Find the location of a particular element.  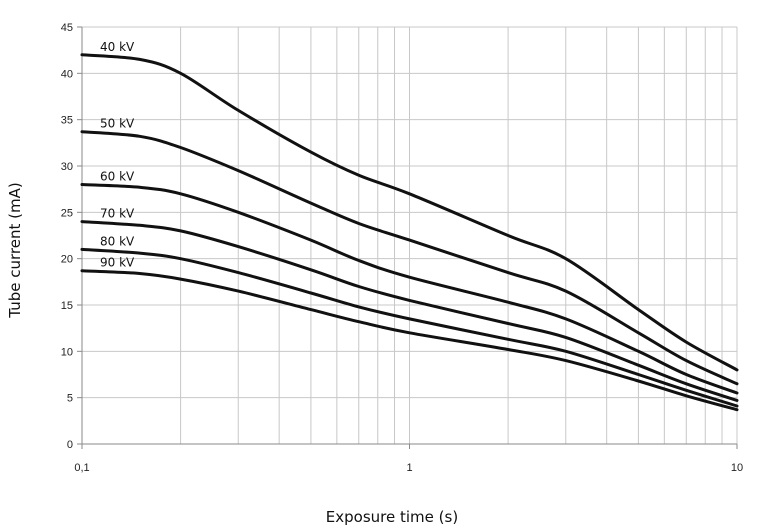

y-tick-label: 5 is located at coordinates (70, 399).